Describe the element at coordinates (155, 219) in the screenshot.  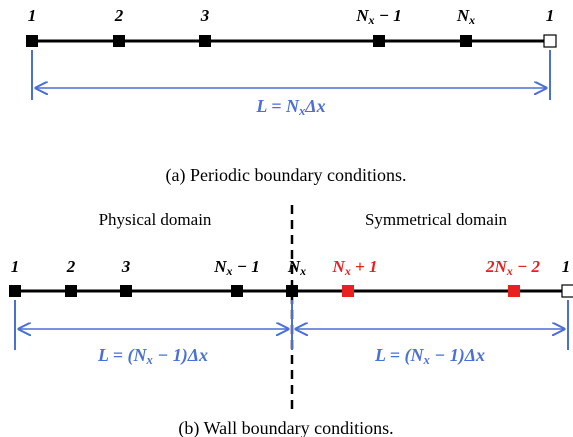
I see `domain-label: Physical domain` at that location.